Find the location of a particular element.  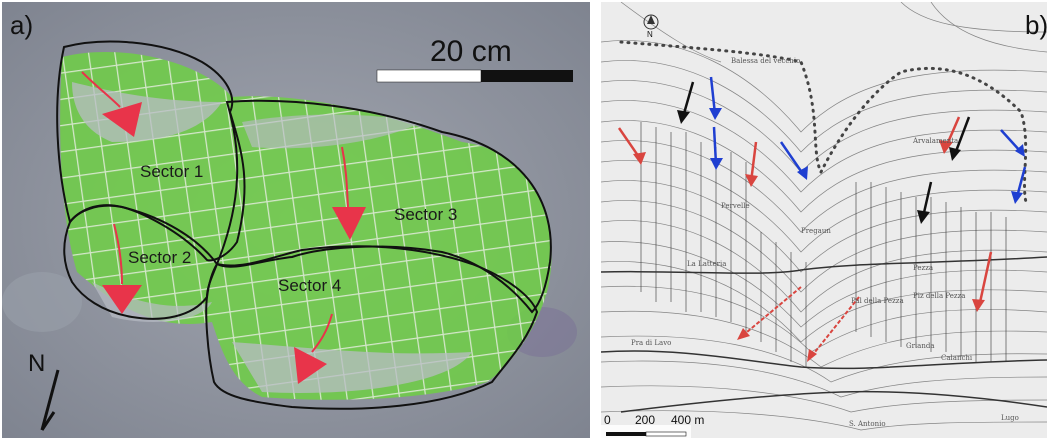

map-scale-tick-200: 200 is located at coordinates (645, 420).